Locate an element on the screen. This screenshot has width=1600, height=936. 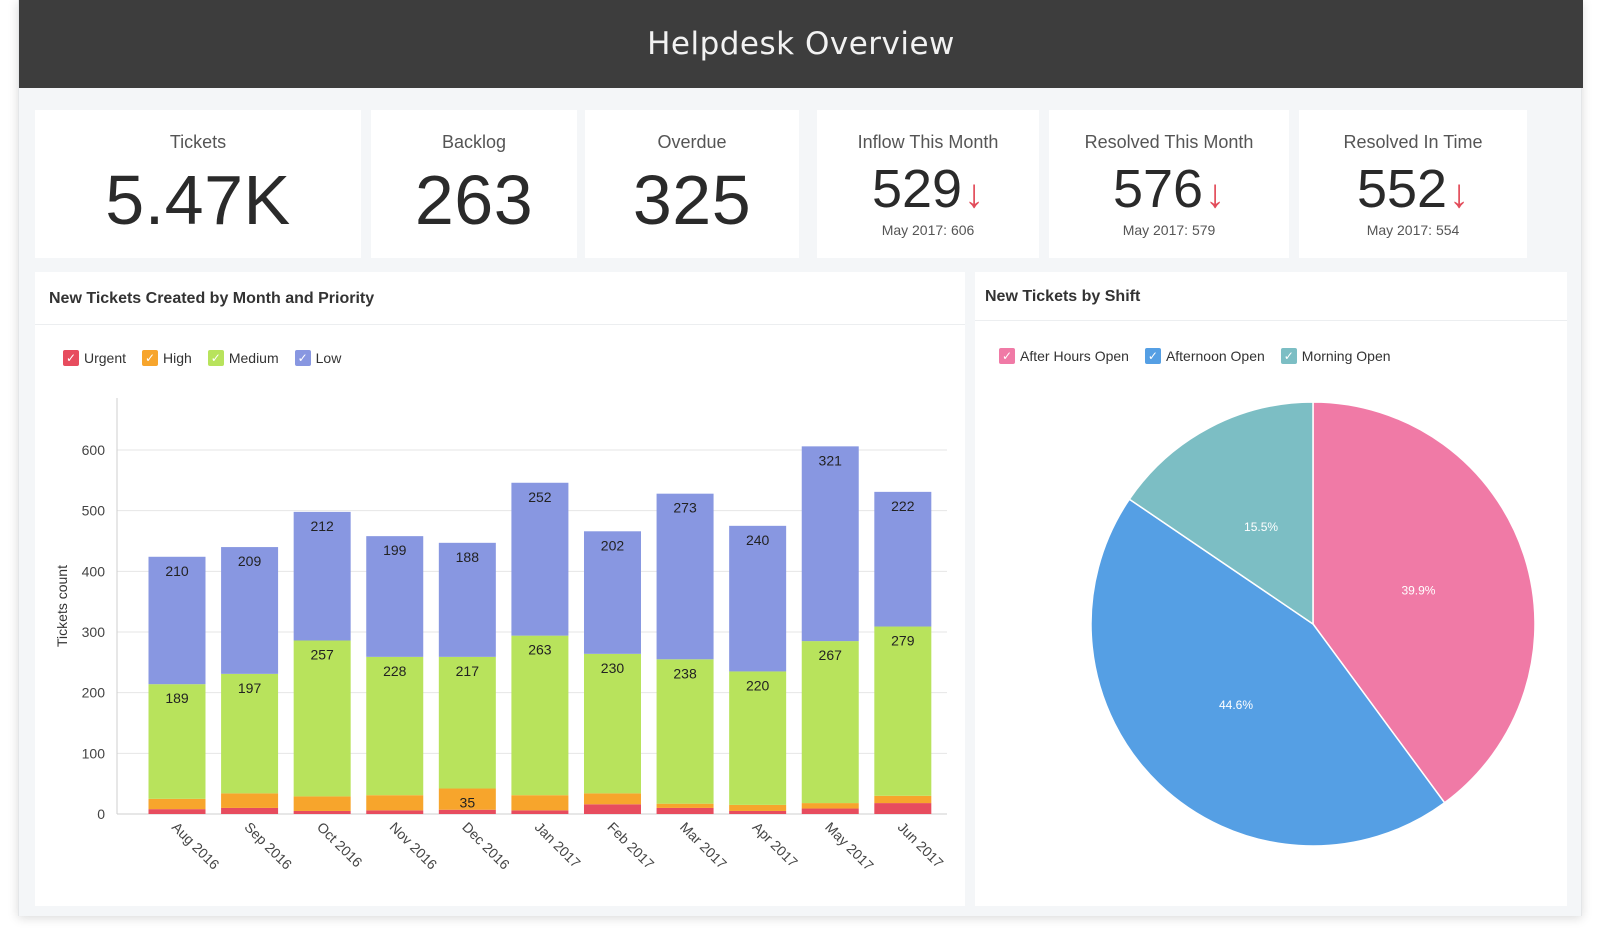
kpi-value-row: 576↓ is located at coordinates (1169, 189).